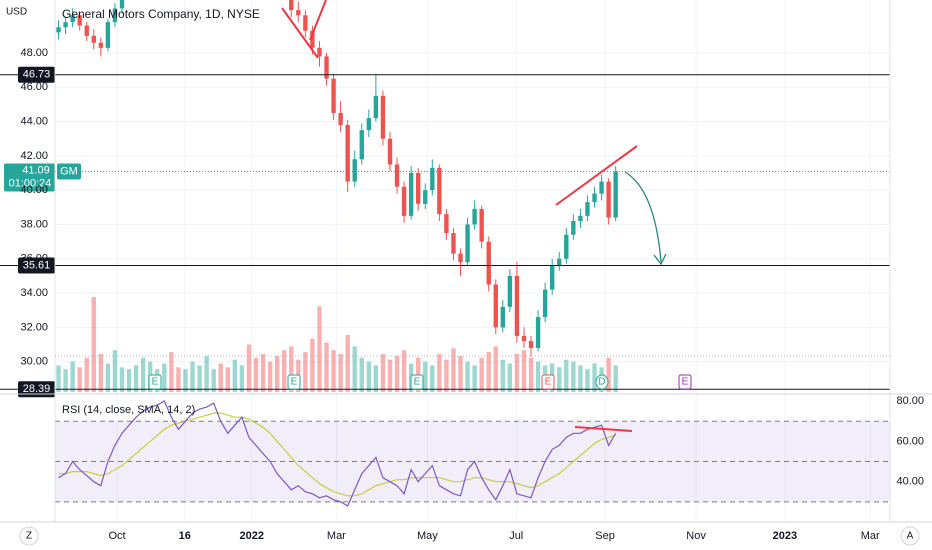  I want to click on x-tick-label: 2023, so click(785, 536).